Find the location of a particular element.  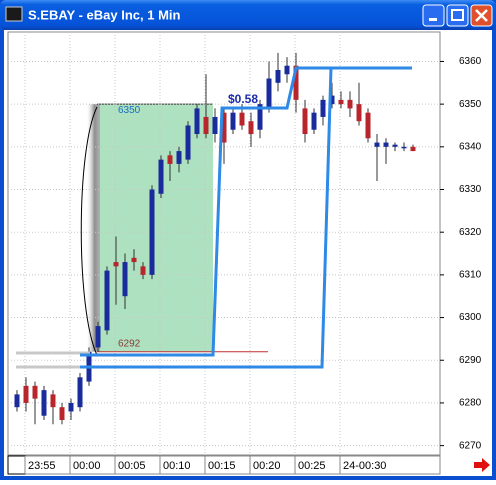

corner-box is located at coordinates (16, 465).